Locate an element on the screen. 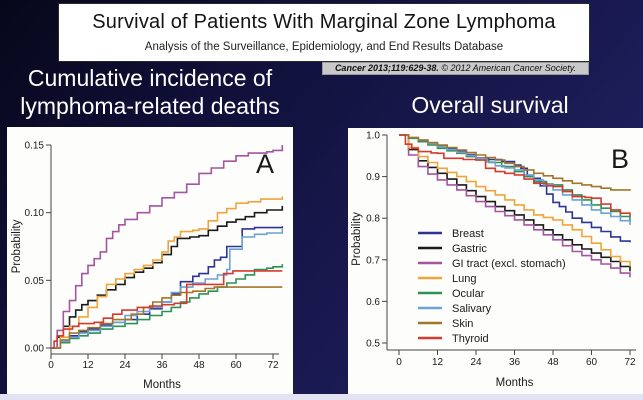 The width and height of the screenshot is (643, 400). legend-label: Breast is located at coordinates (468, 234).